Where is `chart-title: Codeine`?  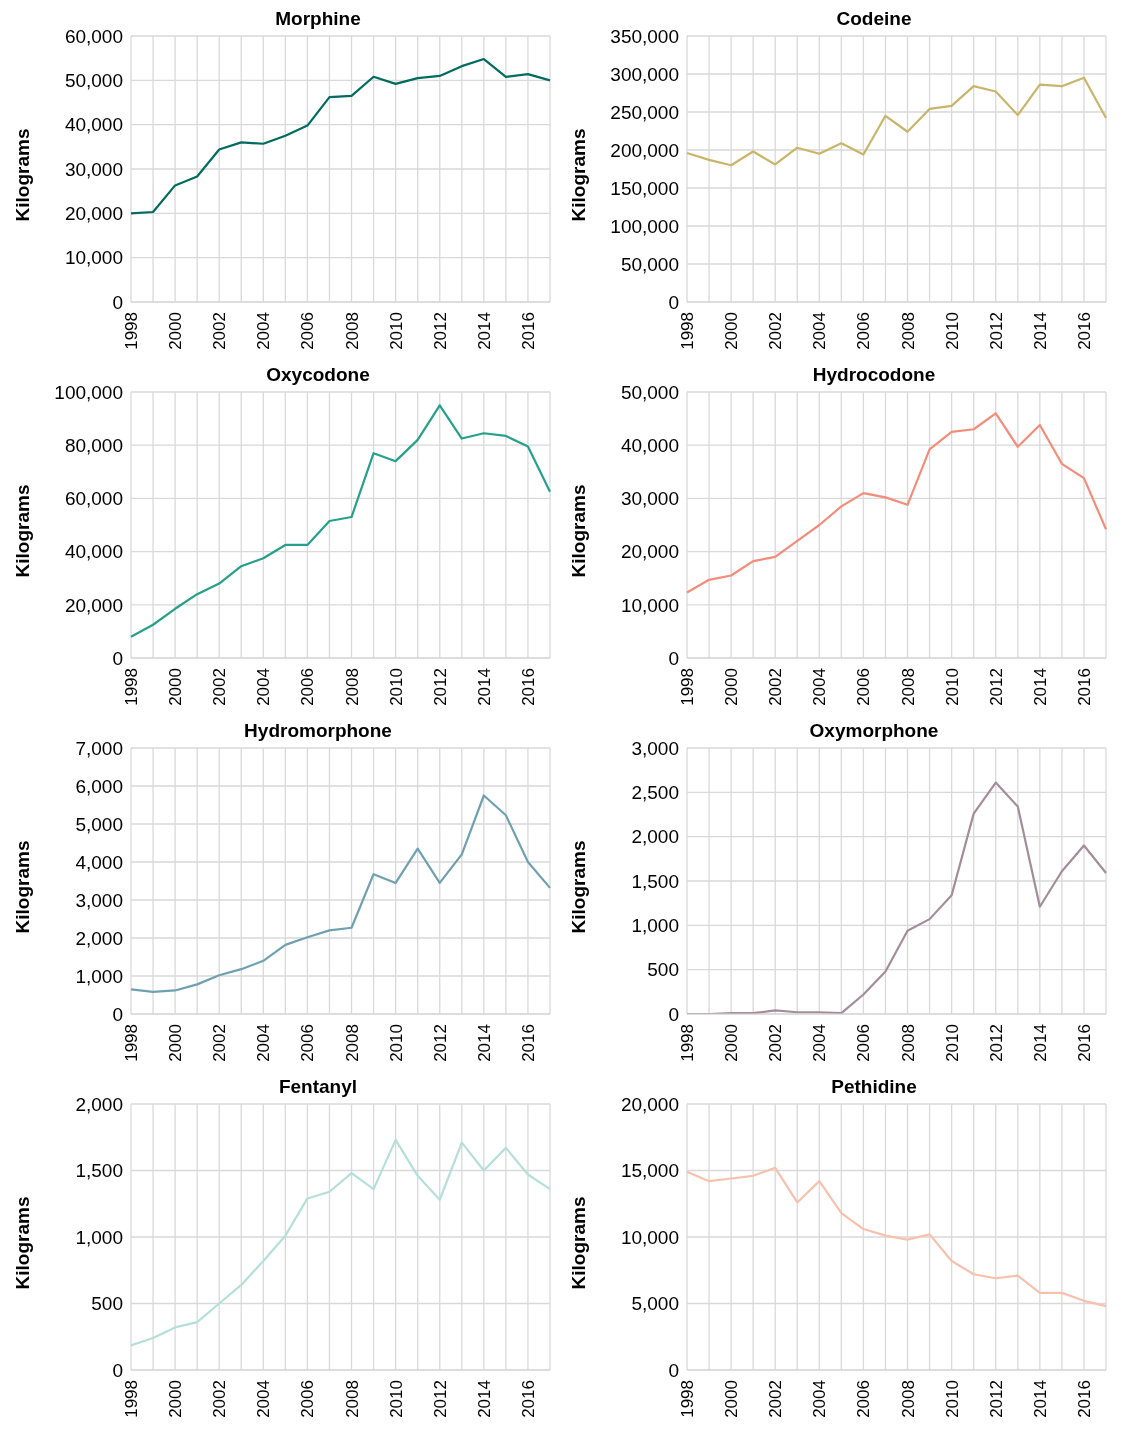 chart-title: Codeine is located at coordinates (874, 18).